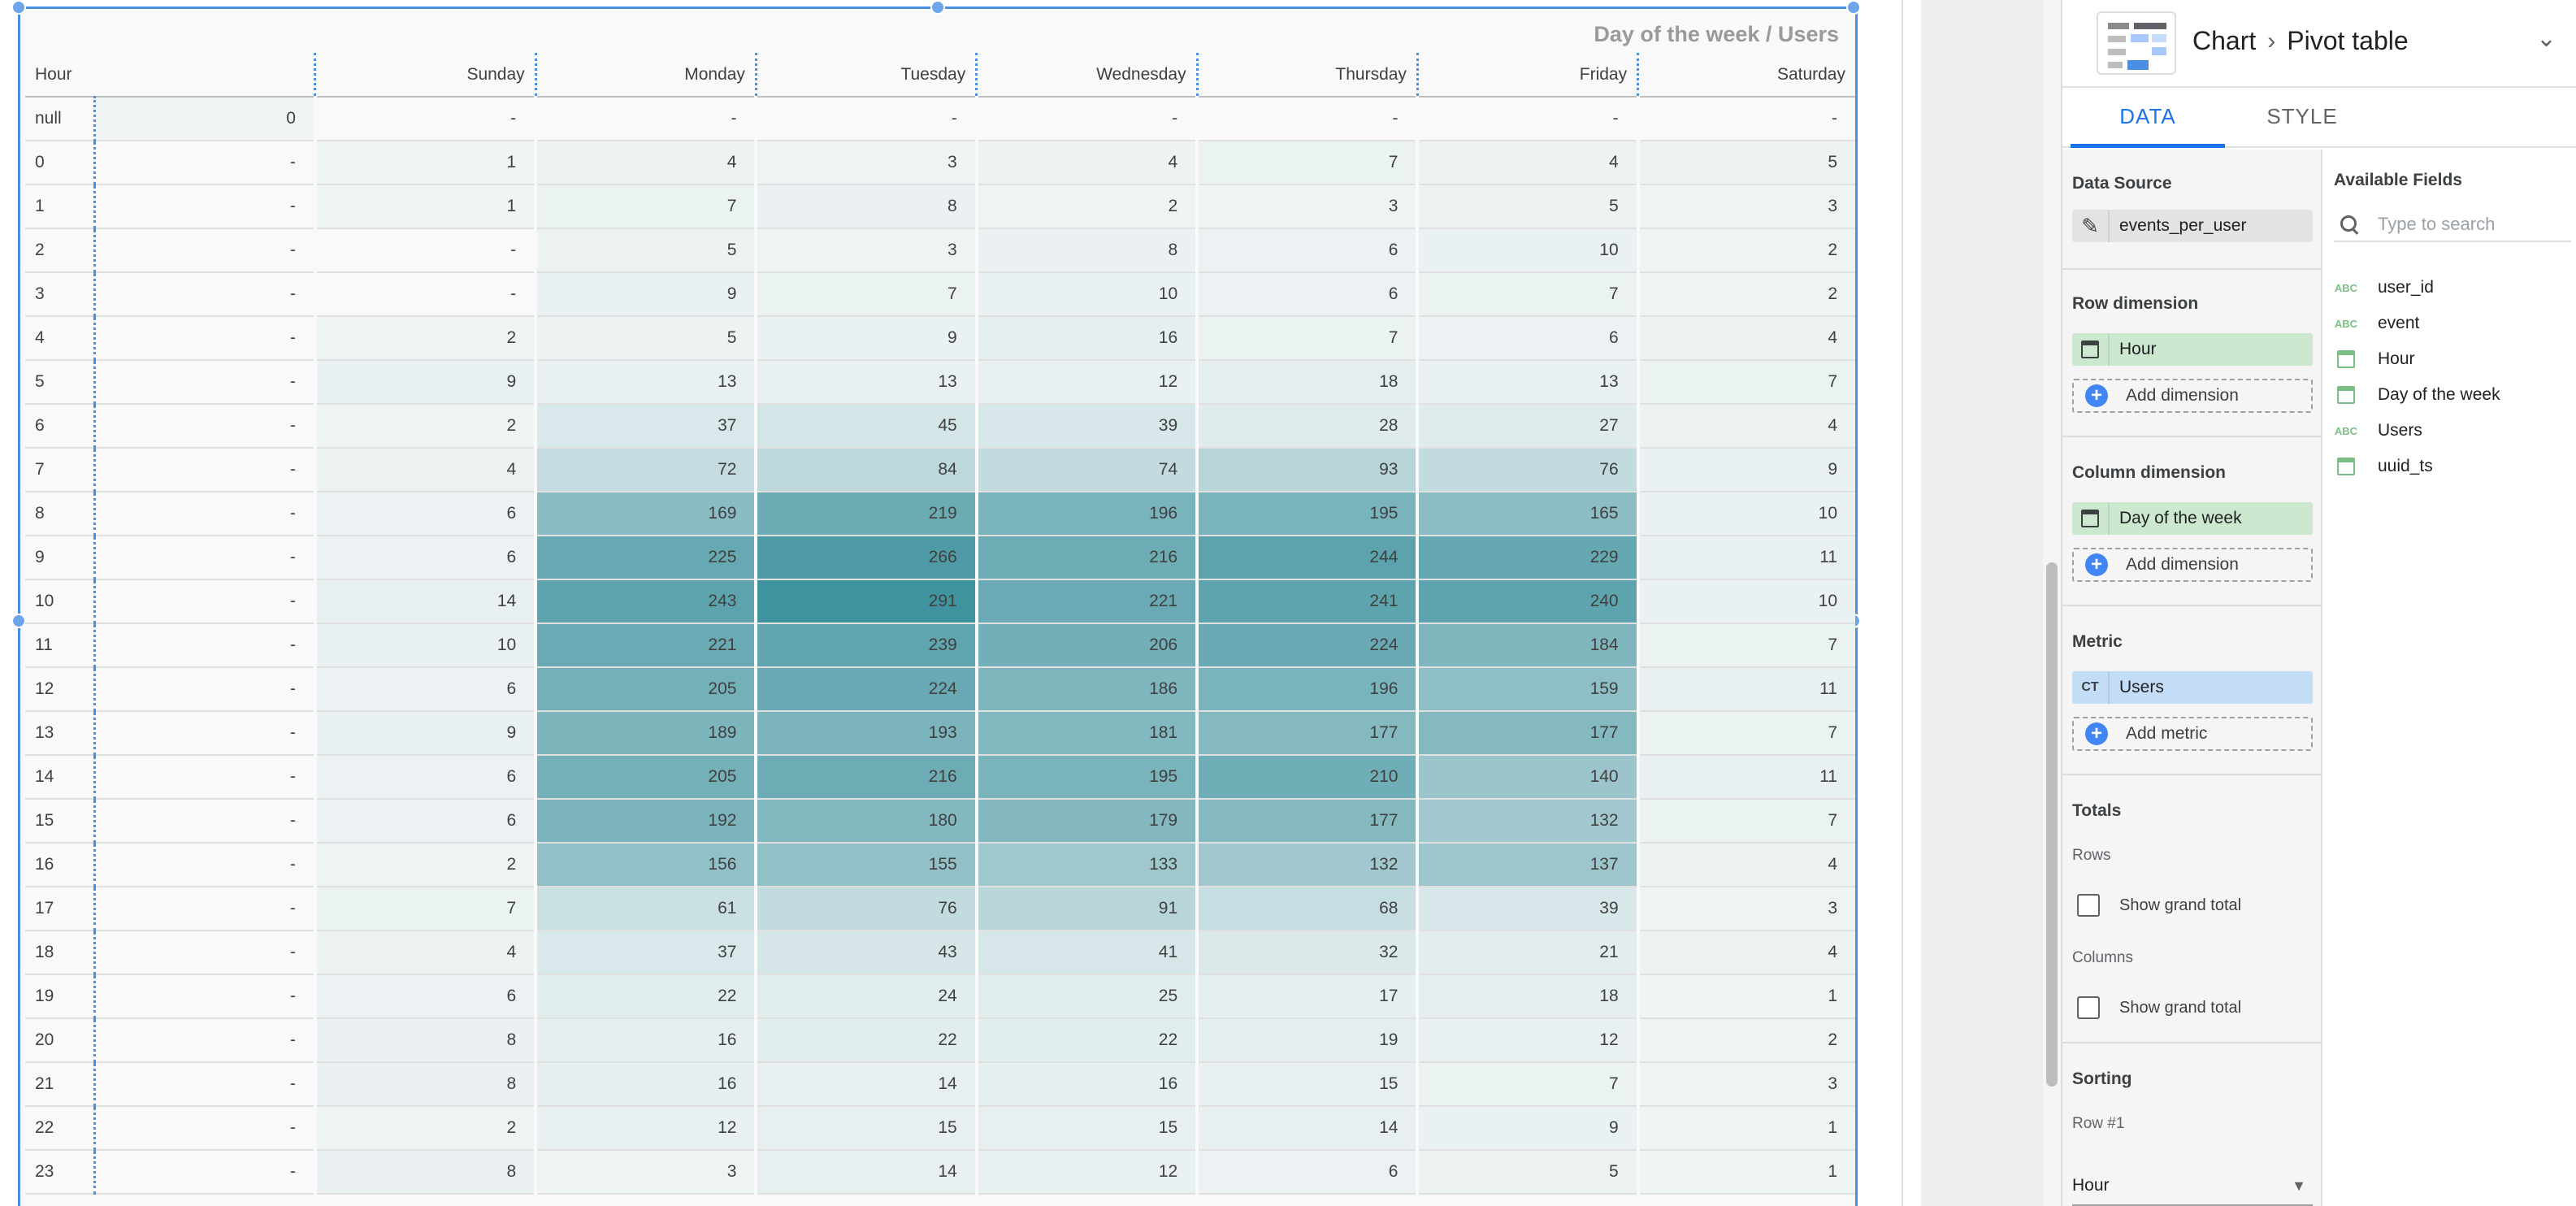  I want to click on resize-handle-top-right, so click(1853, 8).